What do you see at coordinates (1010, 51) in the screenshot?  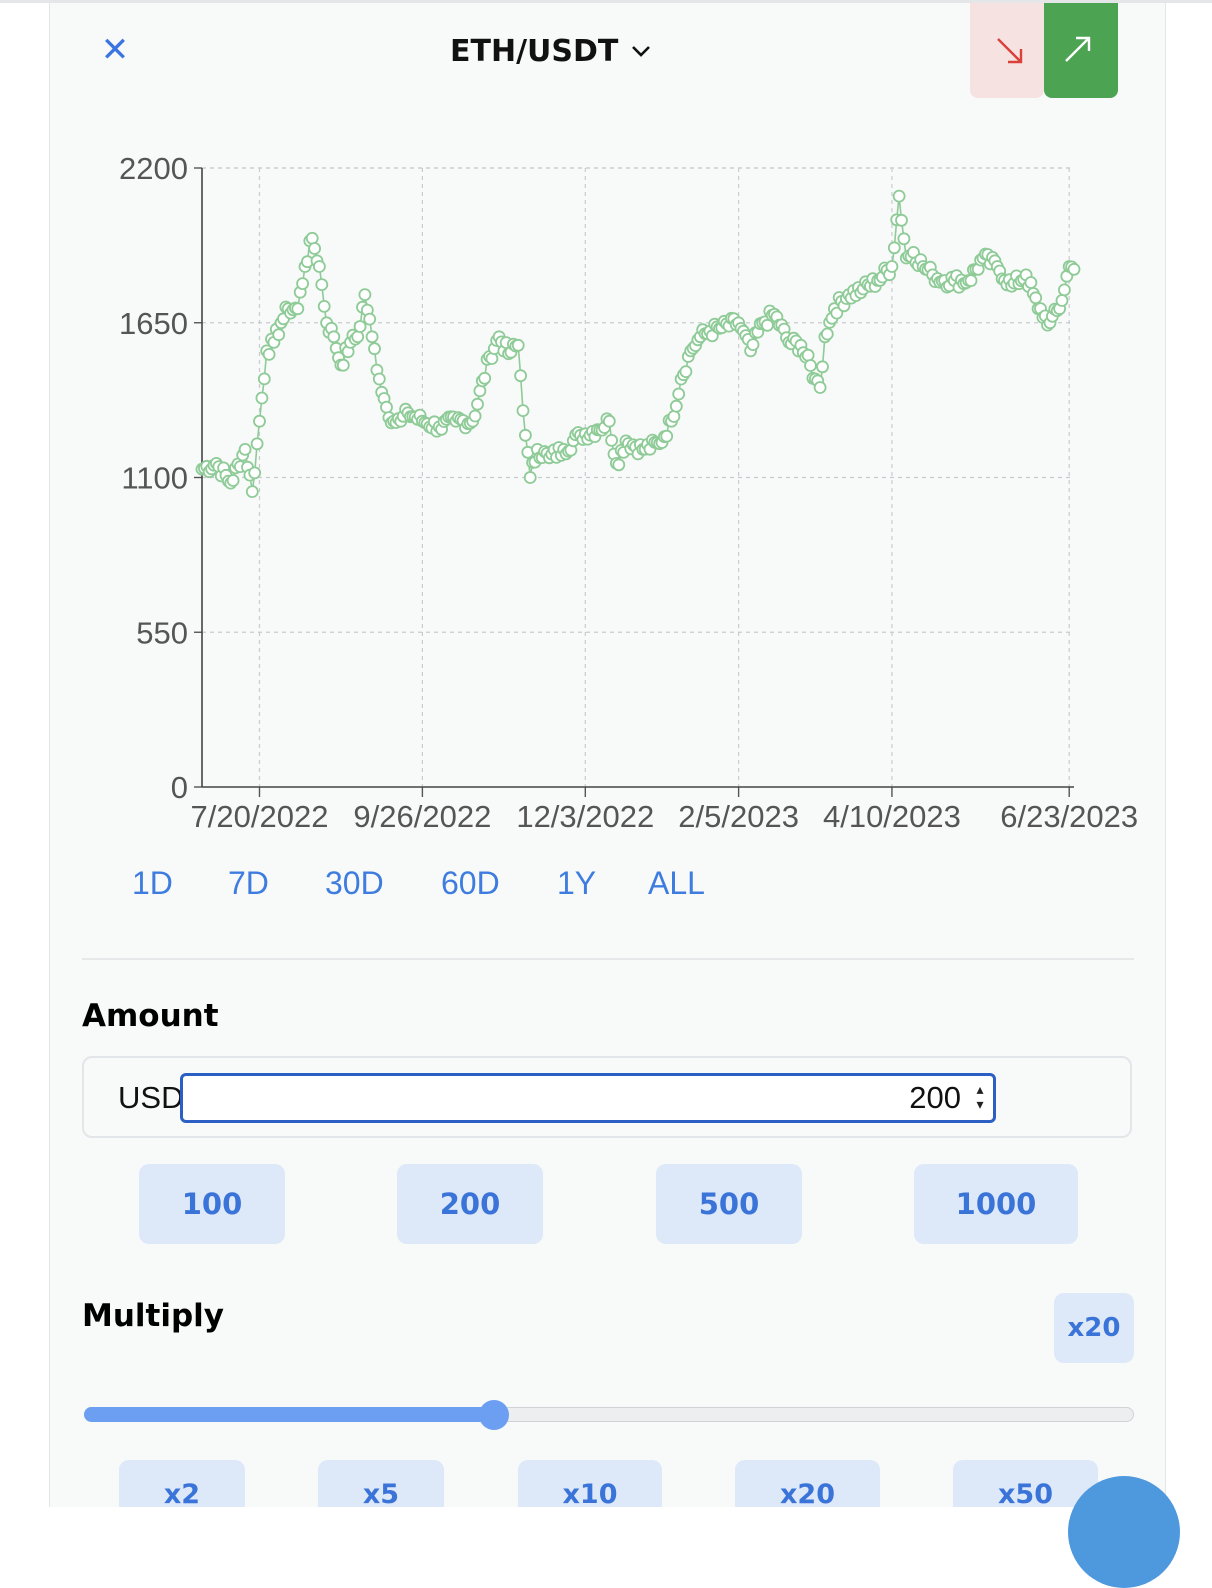 I see `arrow-down-right-icon` at bounding box center [1010, 51].